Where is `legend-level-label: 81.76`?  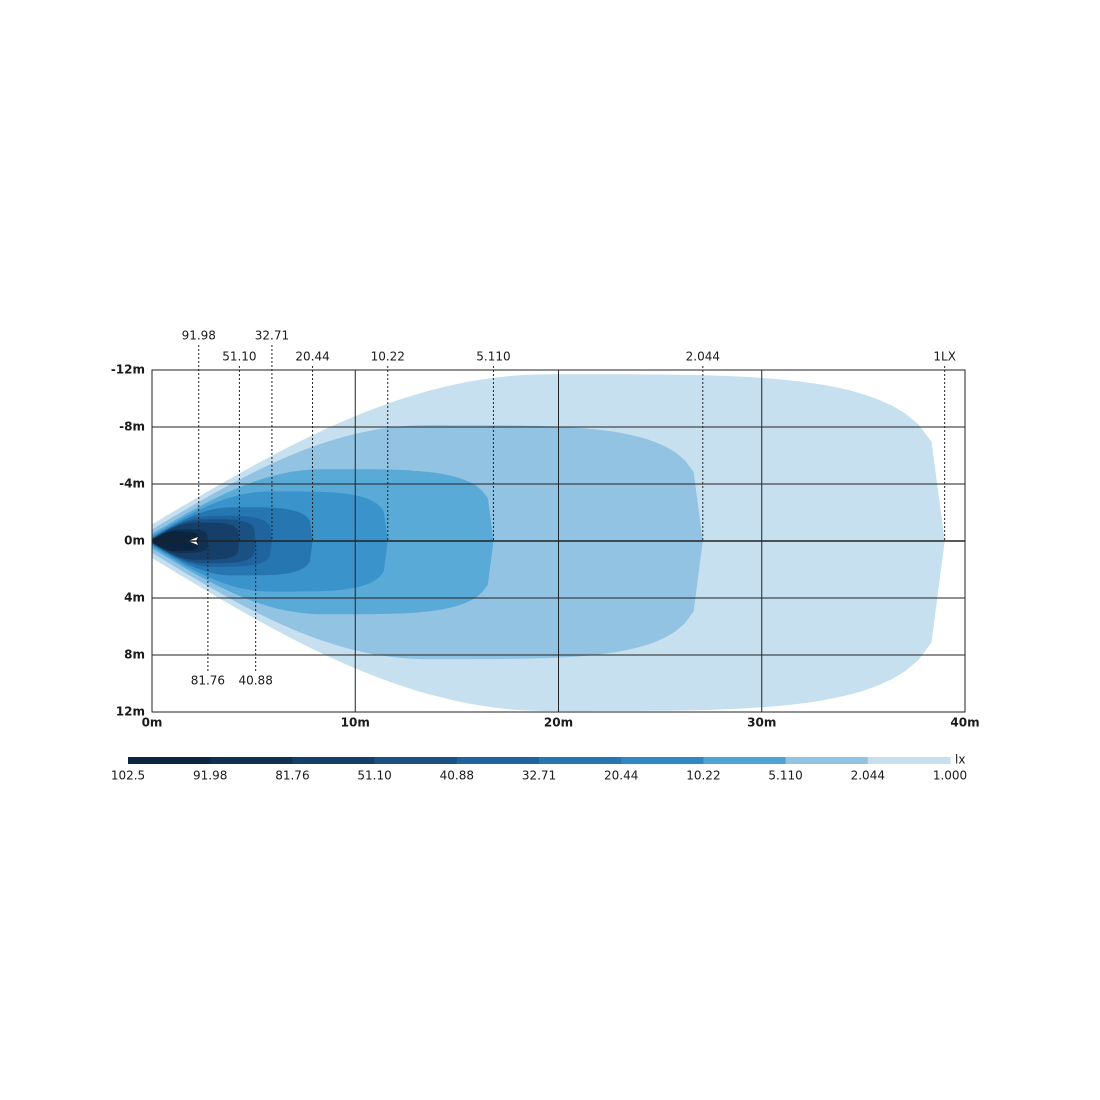 legend-level-label: 81.76 is located at coordinates (292, 776).